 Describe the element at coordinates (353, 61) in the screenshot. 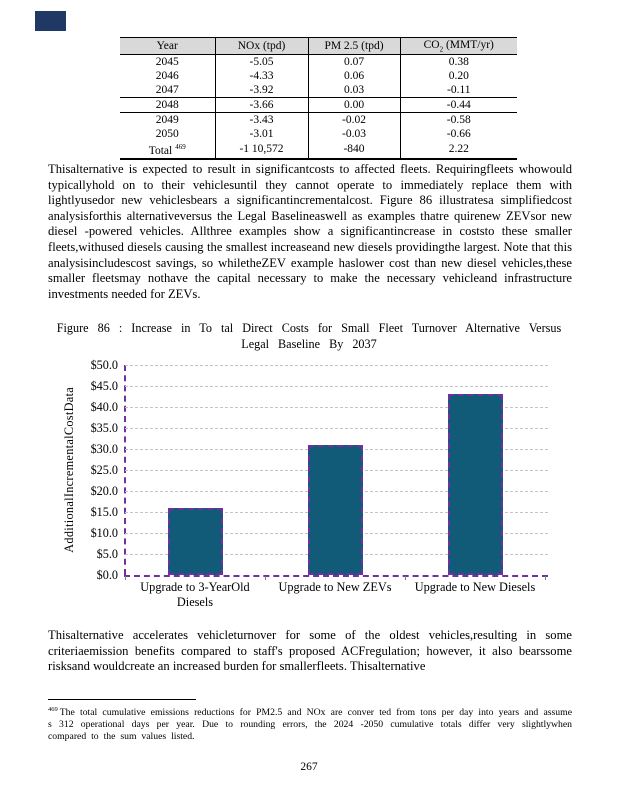

I see `table-cell: 0.07` at that location.